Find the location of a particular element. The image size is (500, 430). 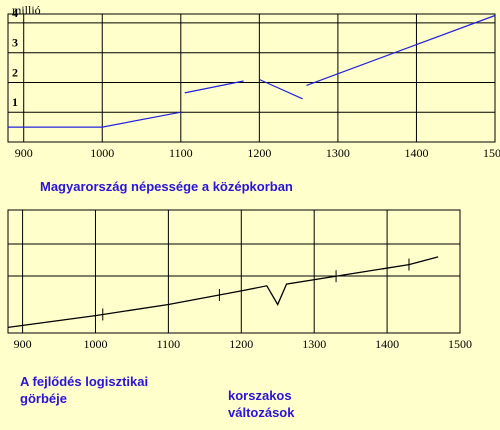

y-tick-label: 1 is located at coordinates (15, 102).